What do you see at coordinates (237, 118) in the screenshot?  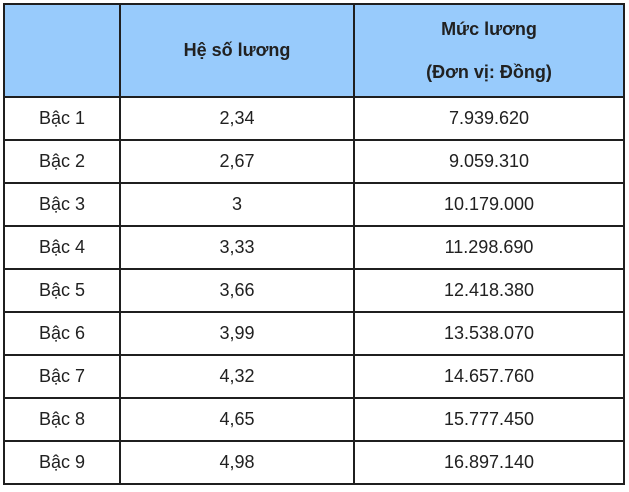 I see `coefficient-cell: 2,34` at bounding box center [237, 118].